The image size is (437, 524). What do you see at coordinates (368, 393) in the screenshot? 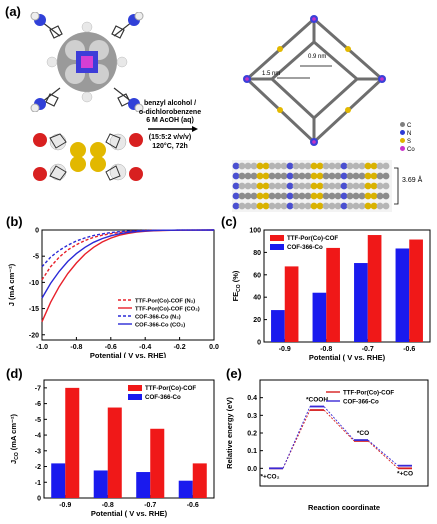
I see `legend-label-0: TTF-Por(Co)-COF` at bounding box center [368, 393].